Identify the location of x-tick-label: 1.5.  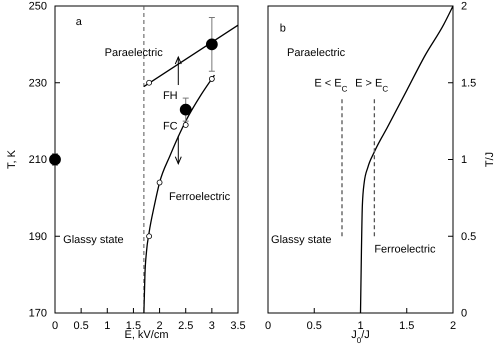
(406, 326).